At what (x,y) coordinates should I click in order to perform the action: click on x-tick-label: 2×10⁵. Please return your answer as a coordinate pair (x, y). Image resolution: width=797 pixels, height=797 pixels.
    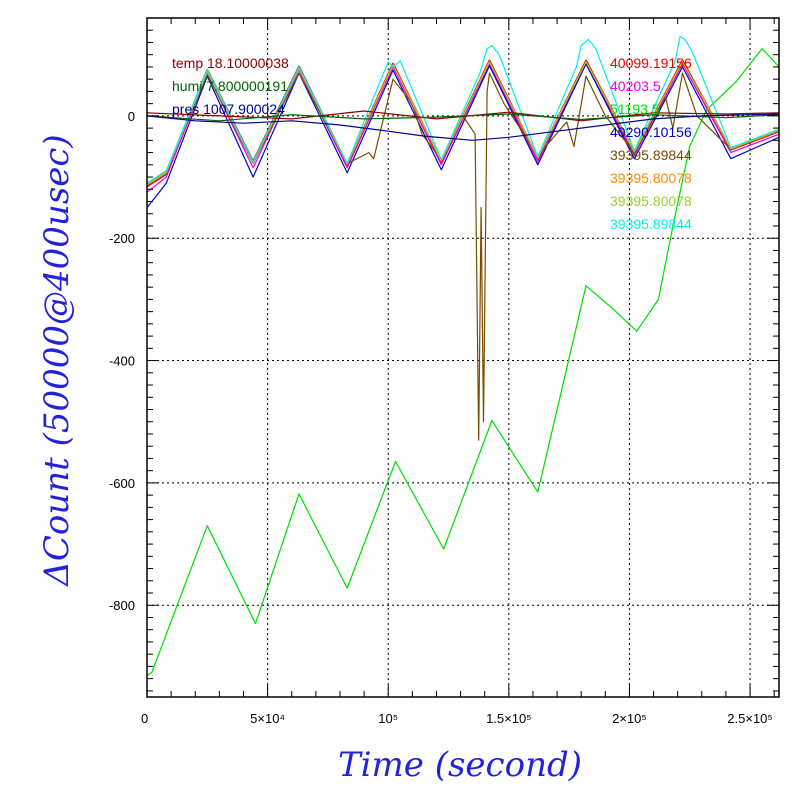
    Looking at the image, I should click on (629, 718).